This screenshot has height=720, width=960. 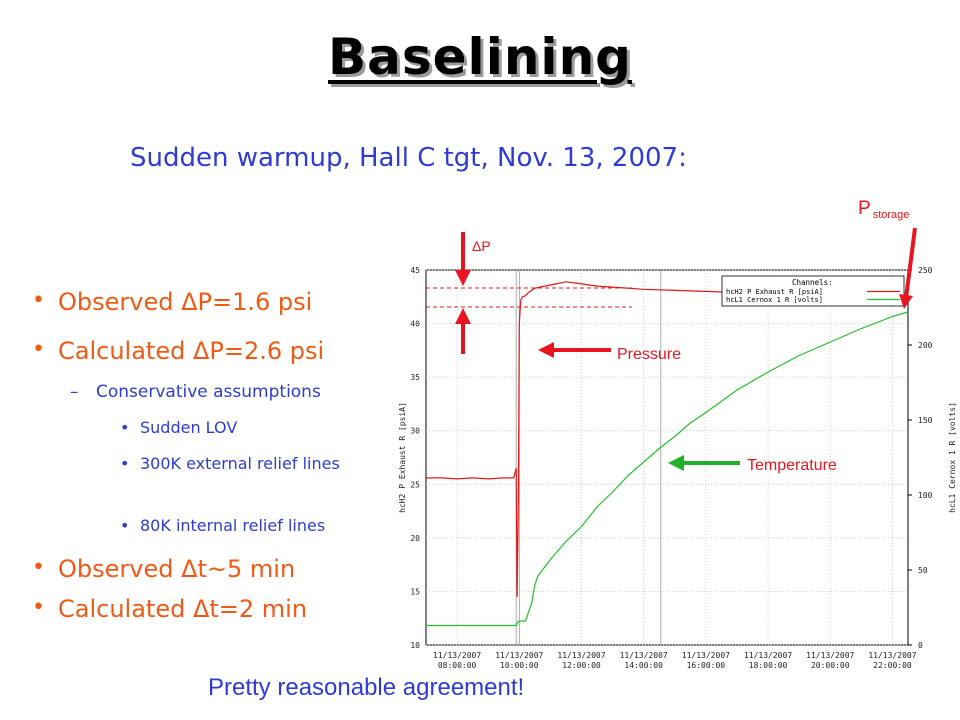 What do you see at coordinates (415, 270) in the screenshot?
I see `left-tick-label: 45` at bounding box center [415, 270].